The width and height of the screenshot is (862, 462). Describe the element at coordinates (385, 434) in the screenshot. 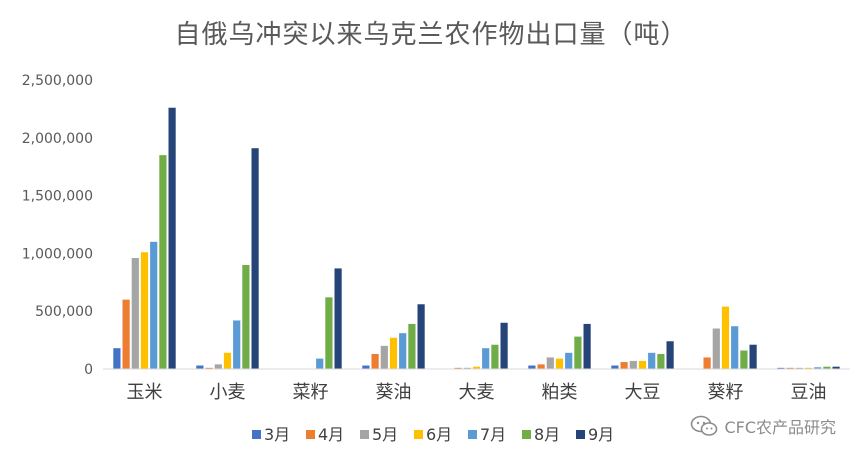

I see `legend-label: 5月` at that location.